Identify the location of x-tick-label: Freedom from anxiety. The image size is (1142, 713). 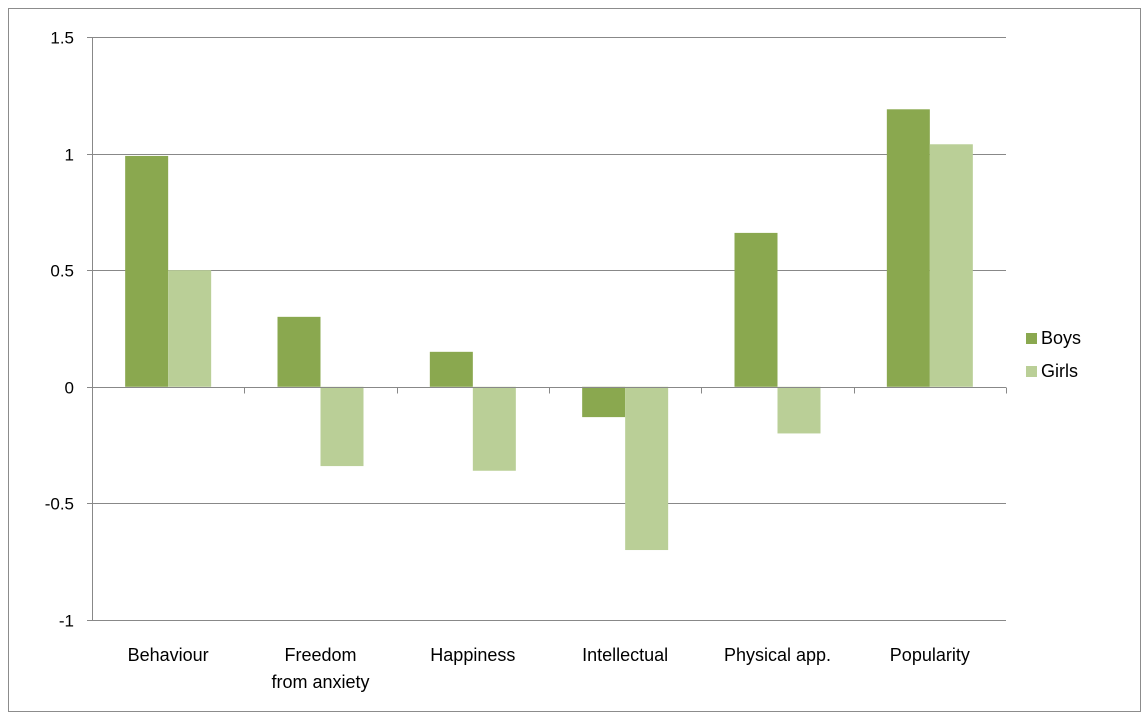
(320, 668).